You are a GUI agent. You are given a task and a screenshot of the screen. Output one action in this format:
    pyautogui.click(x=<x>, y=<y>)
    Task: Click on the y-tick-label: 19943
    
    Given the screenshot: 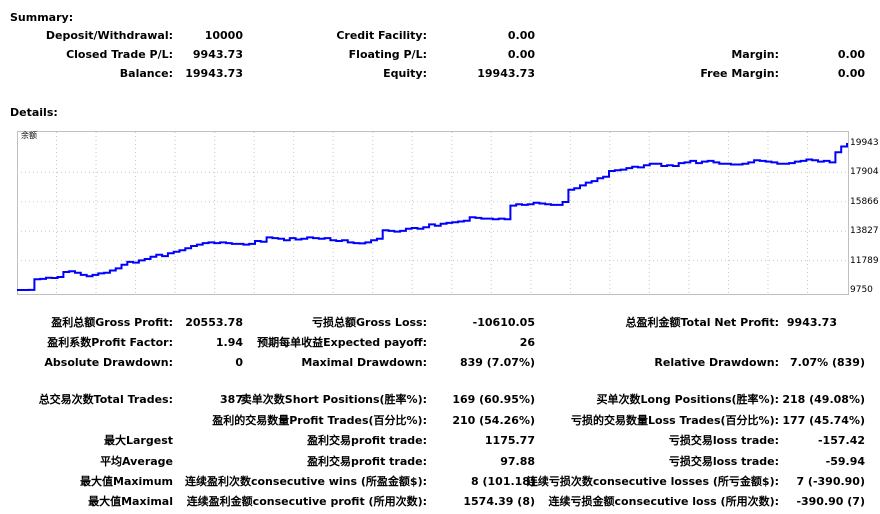 What is the action you would take?
    pyautogui.click(x=864, y=143)
    